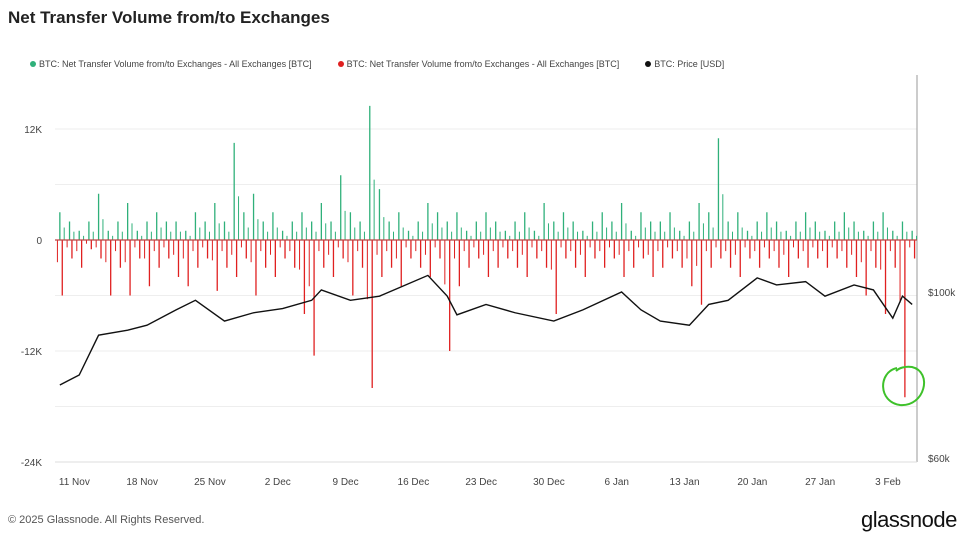 The height and width of the screenshot is (539, 975). Describe the element at coordinates (685, 482) in the screenshot. I see `x-tick-label: 13 Jan` at that location.